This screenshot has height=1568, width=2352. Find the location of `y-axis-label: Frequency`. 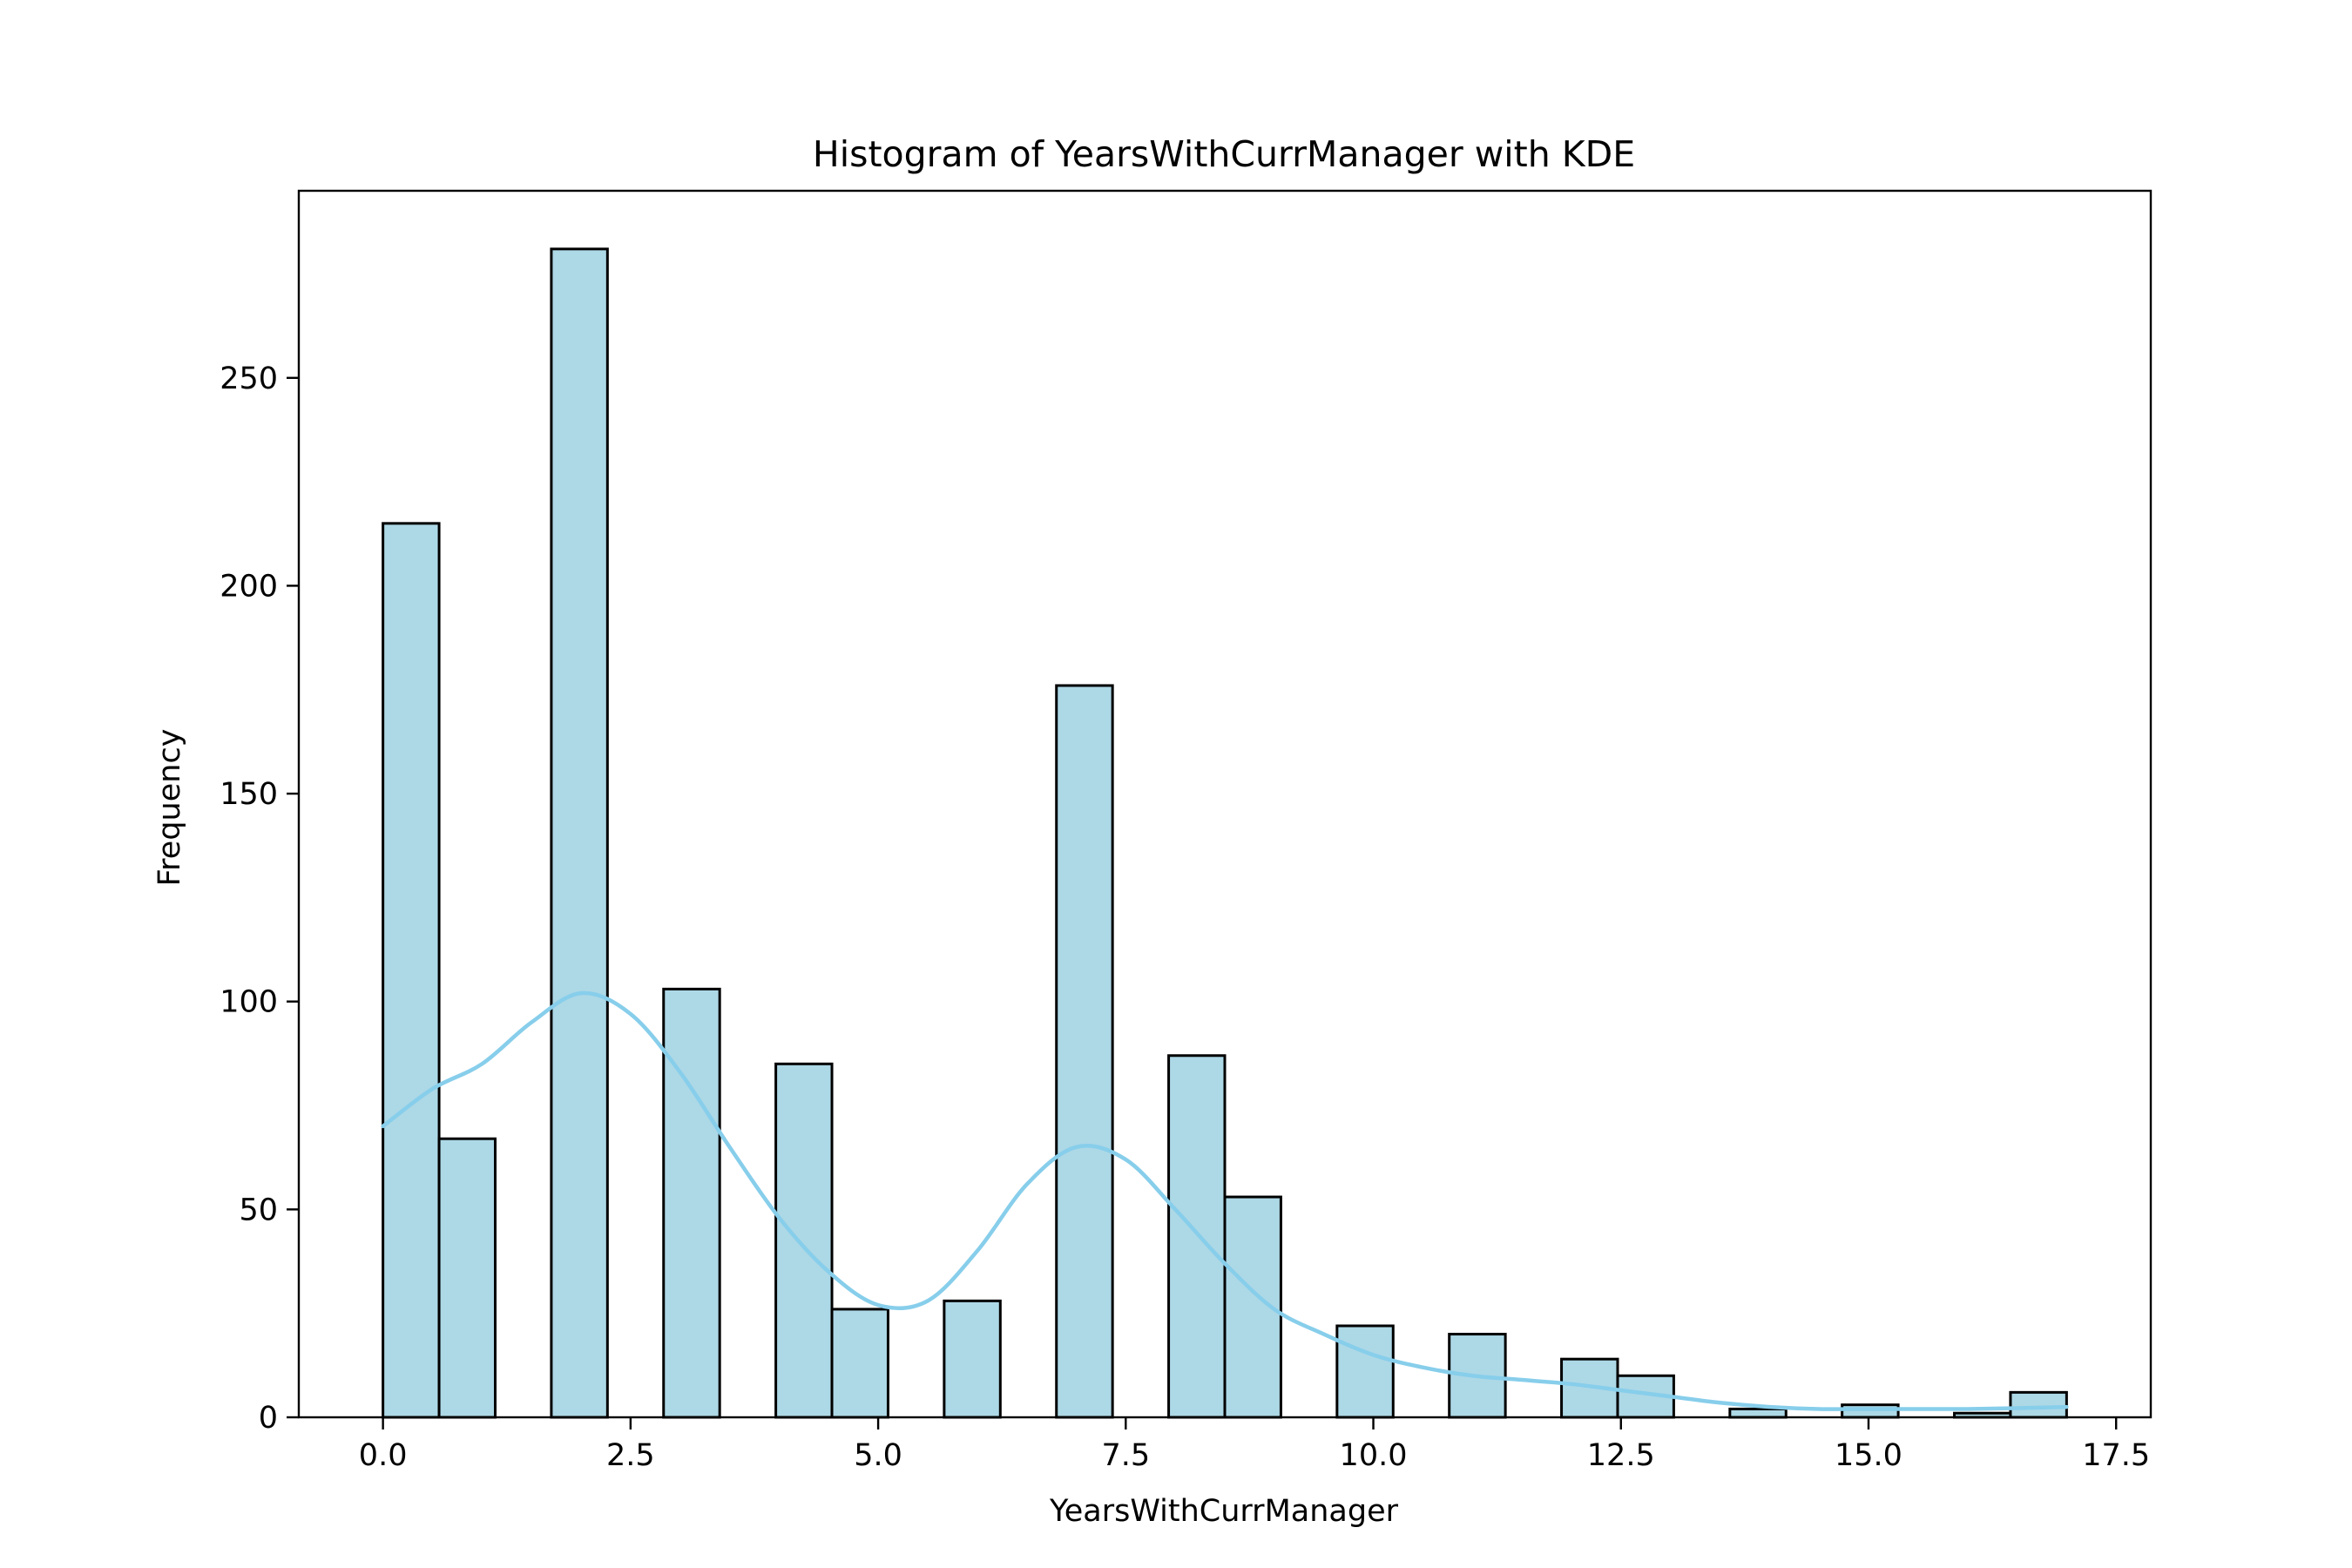

y-axis-label: Frequency is located at coordinates (169, 808).